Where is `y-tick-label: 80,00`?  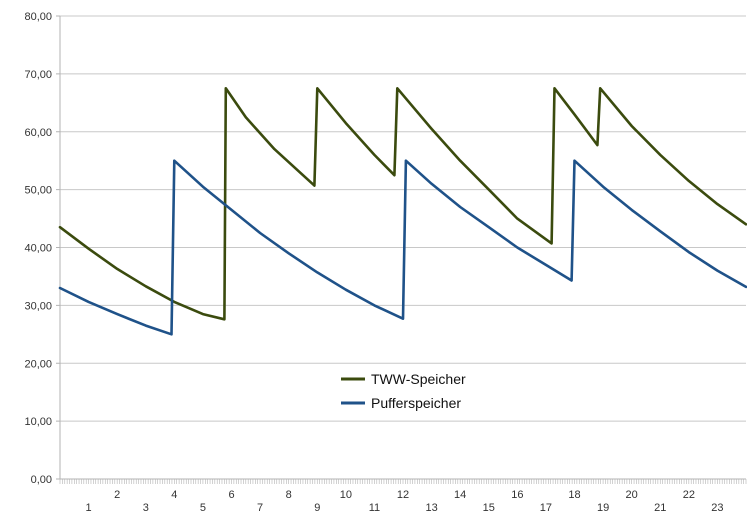 y-tick-label: 80,00 is located at coordinates (38, 17).